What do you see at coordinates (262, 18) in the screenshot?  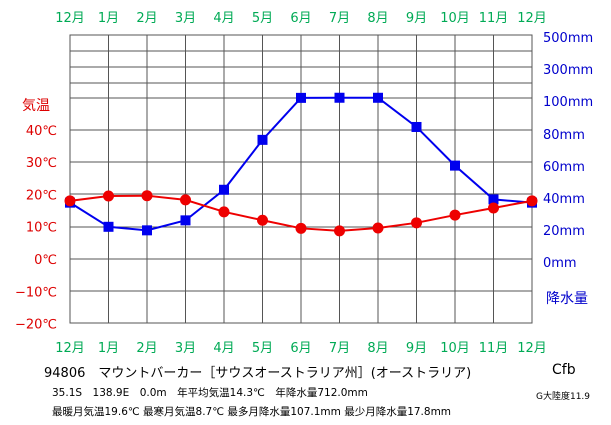 I see `month-label-top: 5月` at bounding box center [262, 18].